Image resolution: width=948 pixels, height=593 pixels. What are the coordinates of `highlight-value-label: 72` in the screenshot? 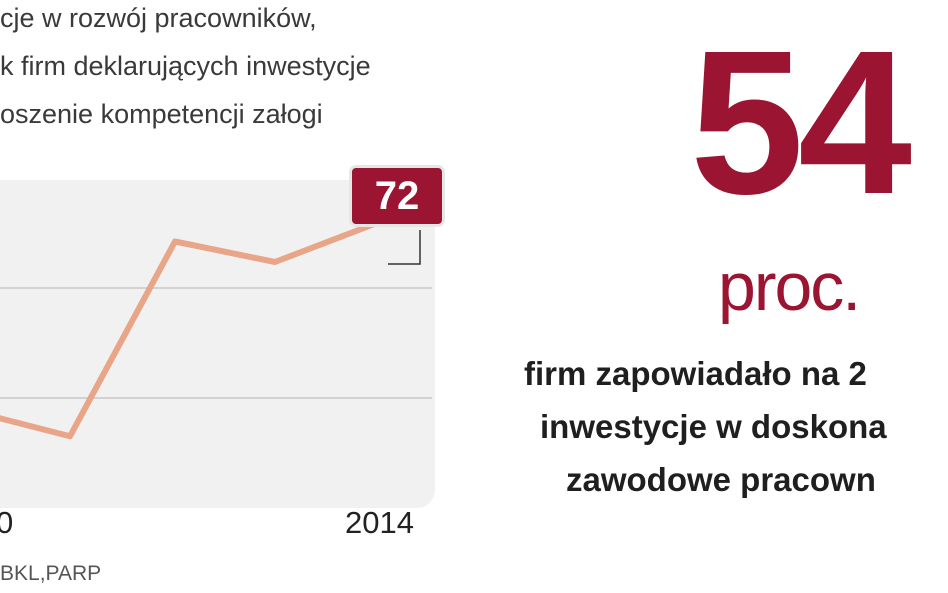 It's located at (397, 196).